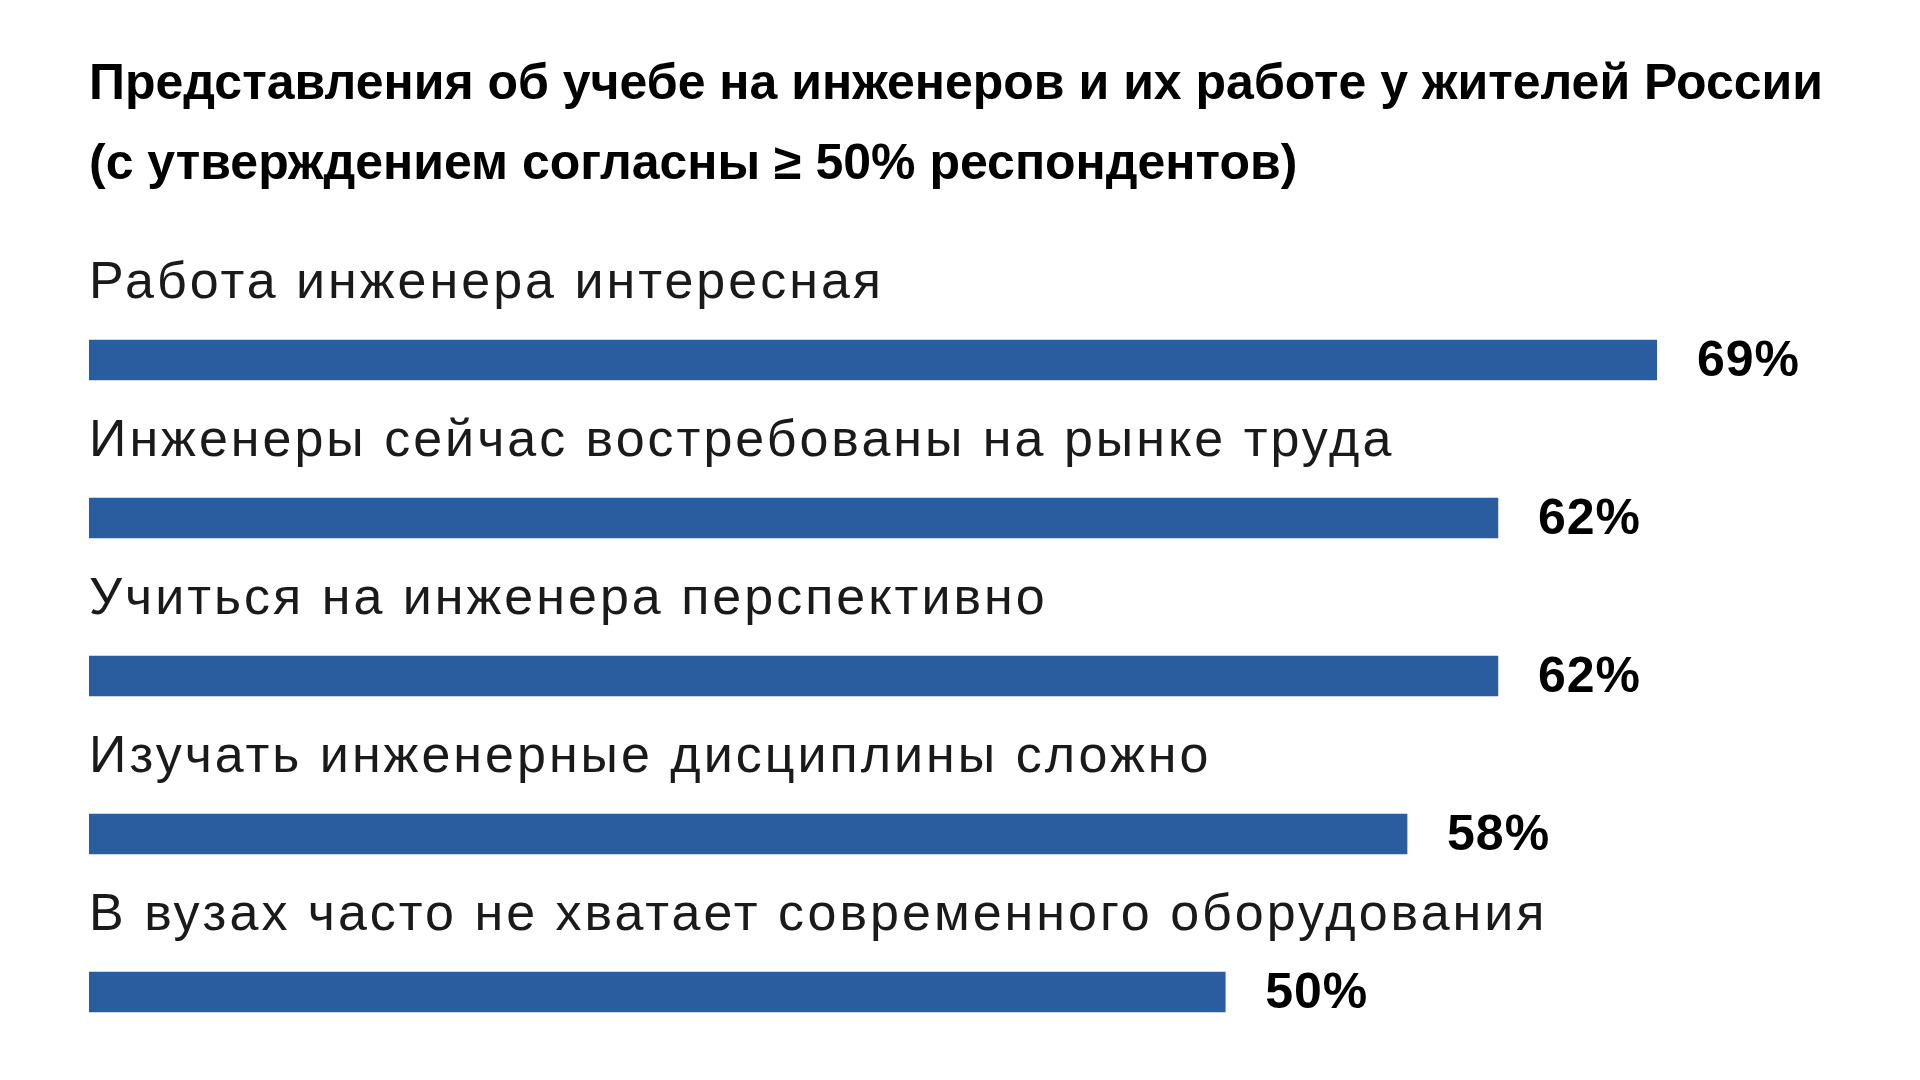 The width and height of the screenshot is (1920, 1080). What do you see at coordinates (568, 596) in the screenshot?
I see `y-tick-label: Учиться на инженера перспективно` at bounding box center [568, 596].